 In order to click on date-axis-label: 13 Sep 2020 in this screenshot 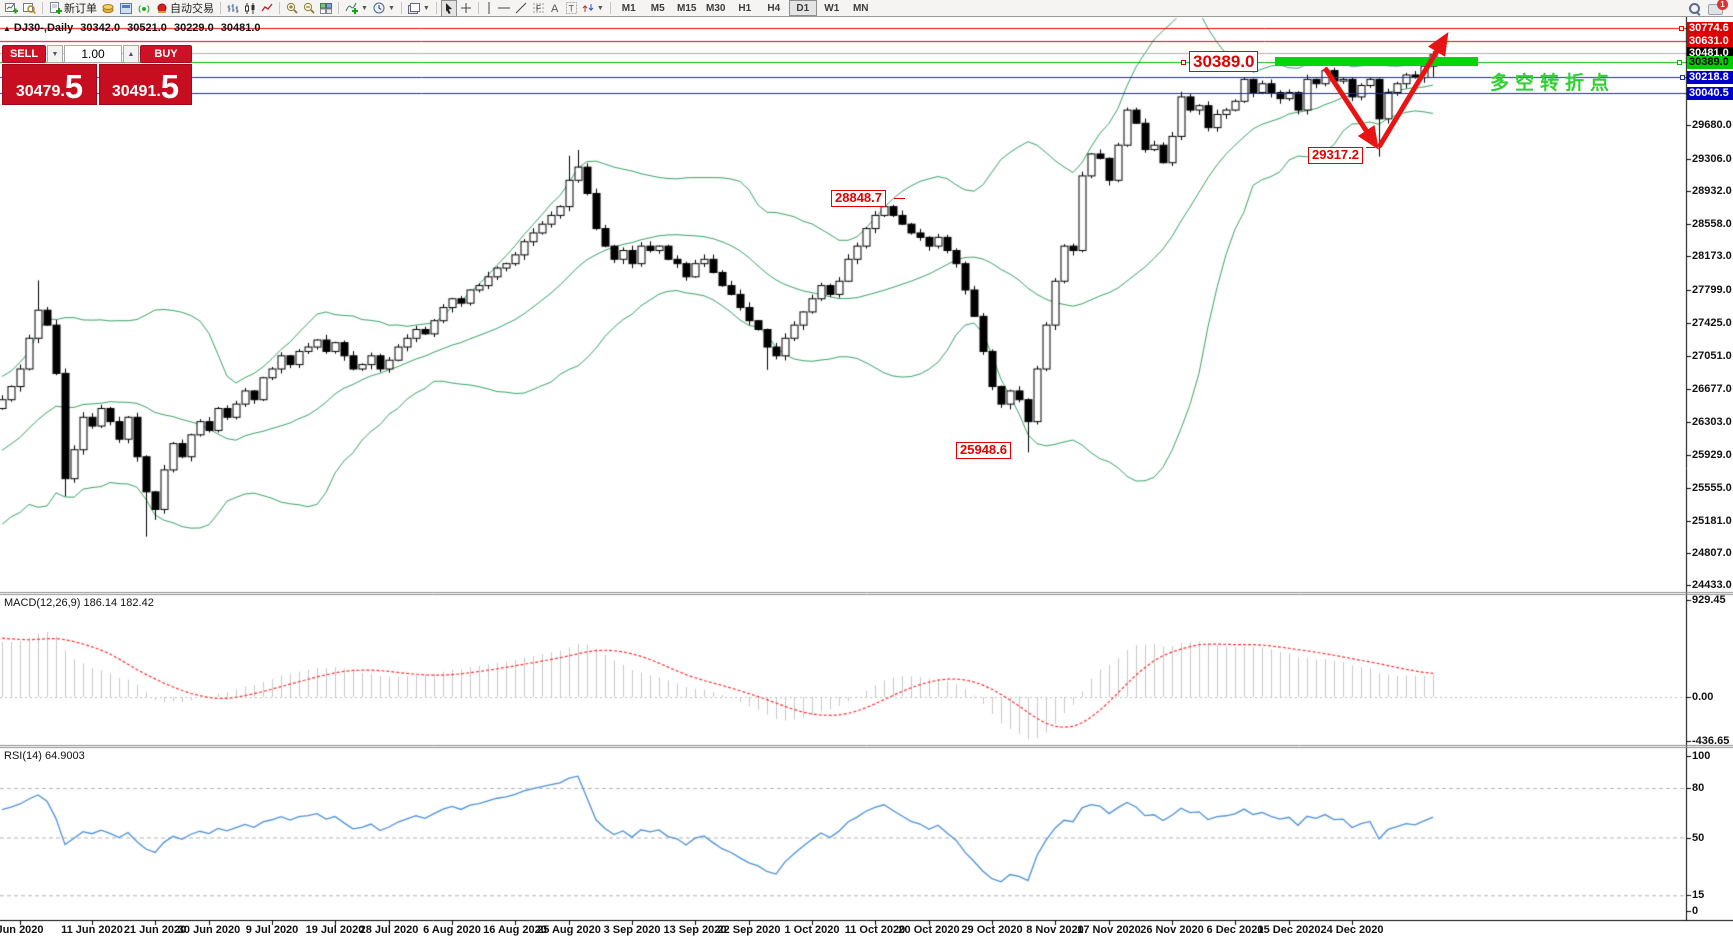, I will do `click(695, 930)`.